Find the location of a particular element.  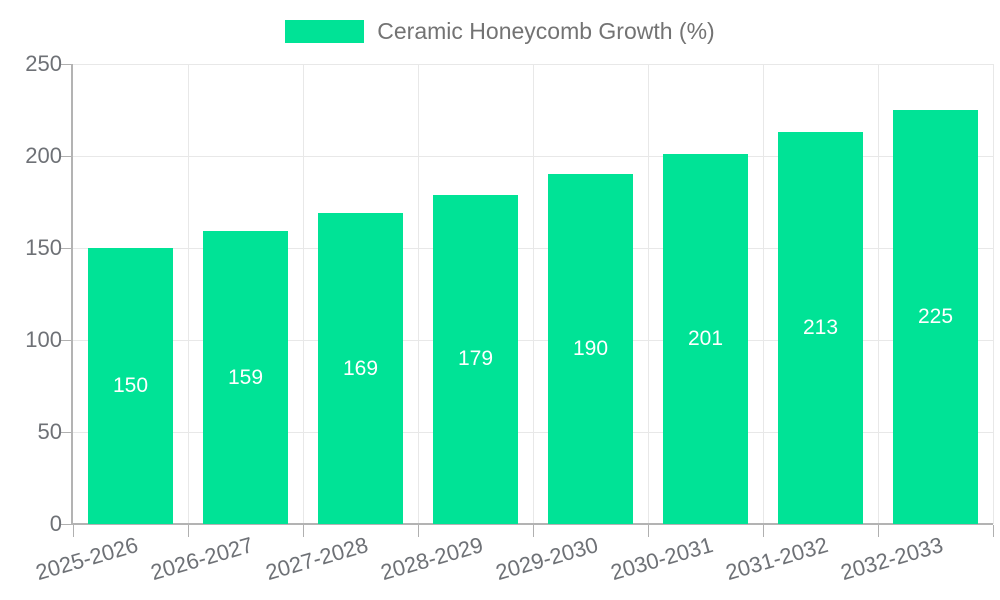

bar-value-label: 150 is located at coordinates (130, 385).